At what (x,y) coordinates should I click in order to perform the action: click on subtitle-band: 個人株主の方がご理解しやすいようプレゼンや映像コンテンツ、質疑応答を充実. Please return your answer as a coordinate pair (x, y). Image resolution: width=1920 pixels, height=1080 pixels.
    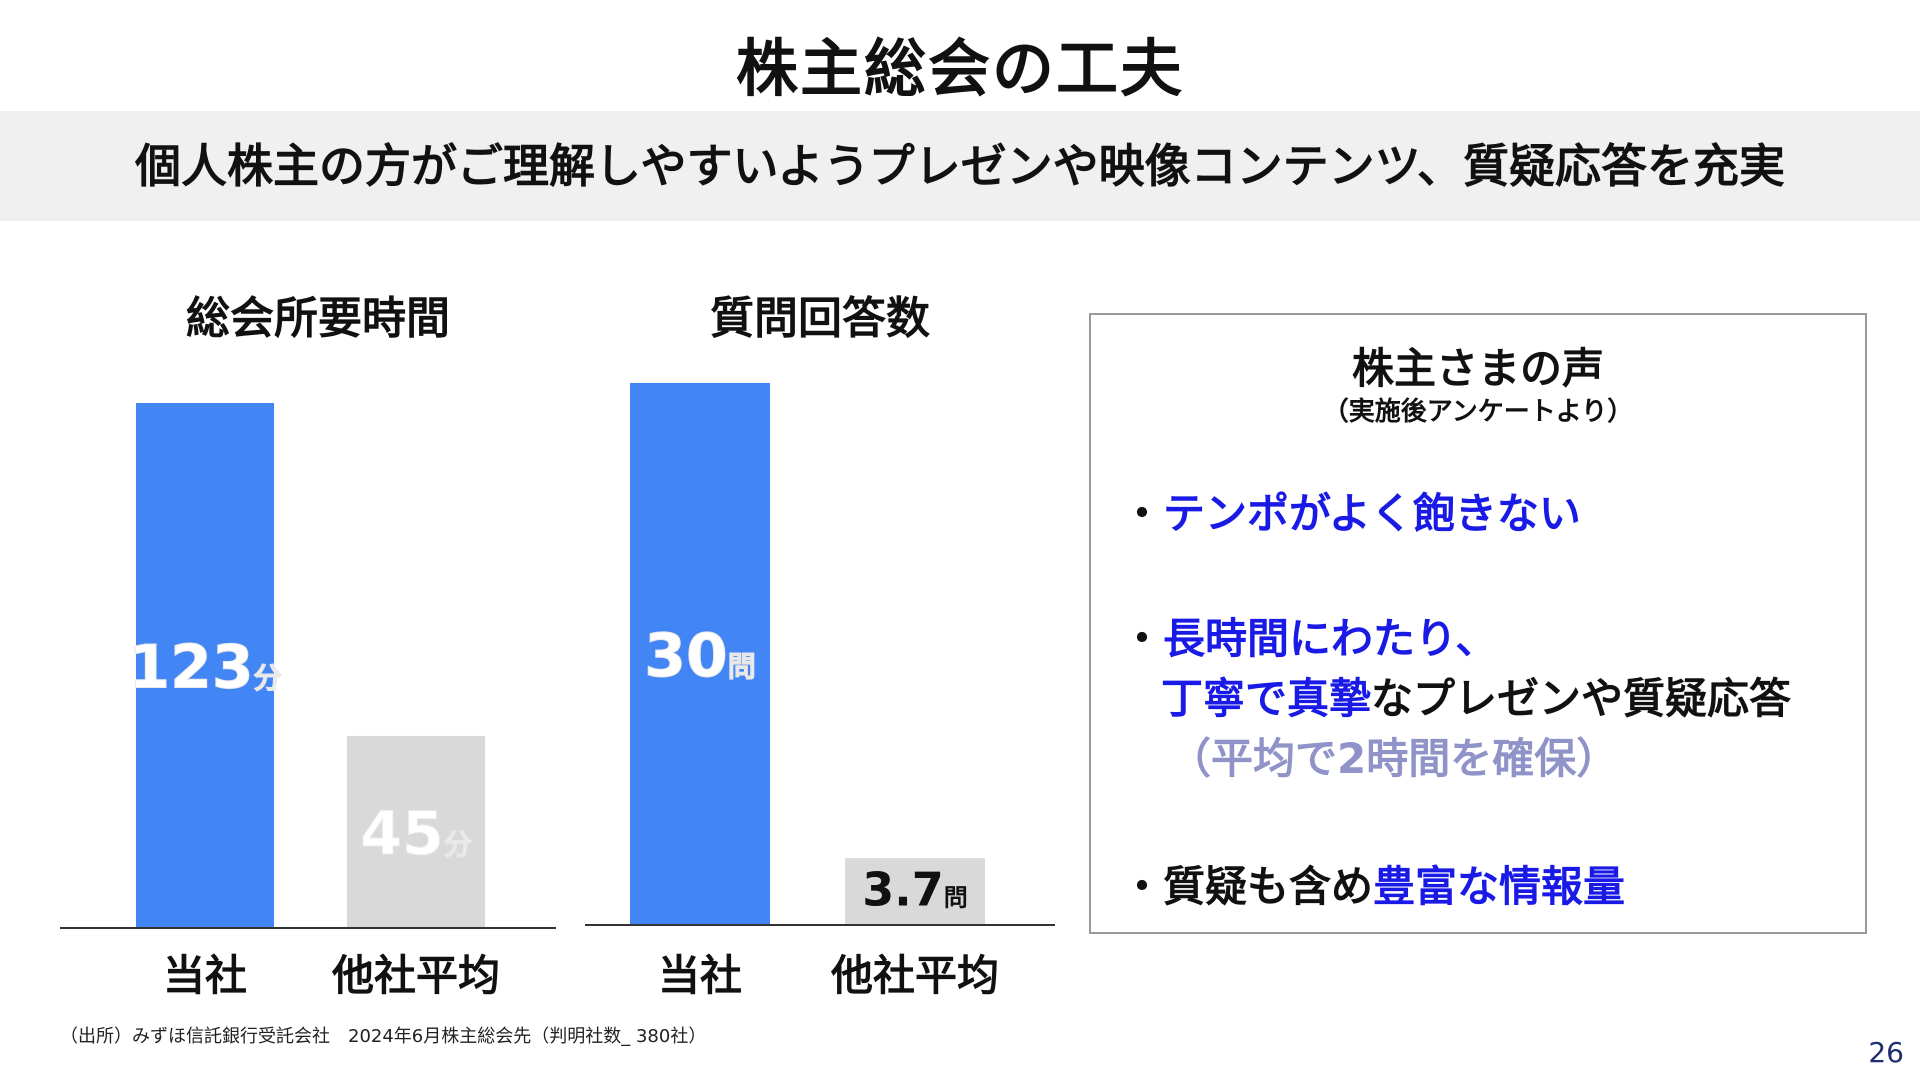
    Looking at the image, I should click on (960, 166).